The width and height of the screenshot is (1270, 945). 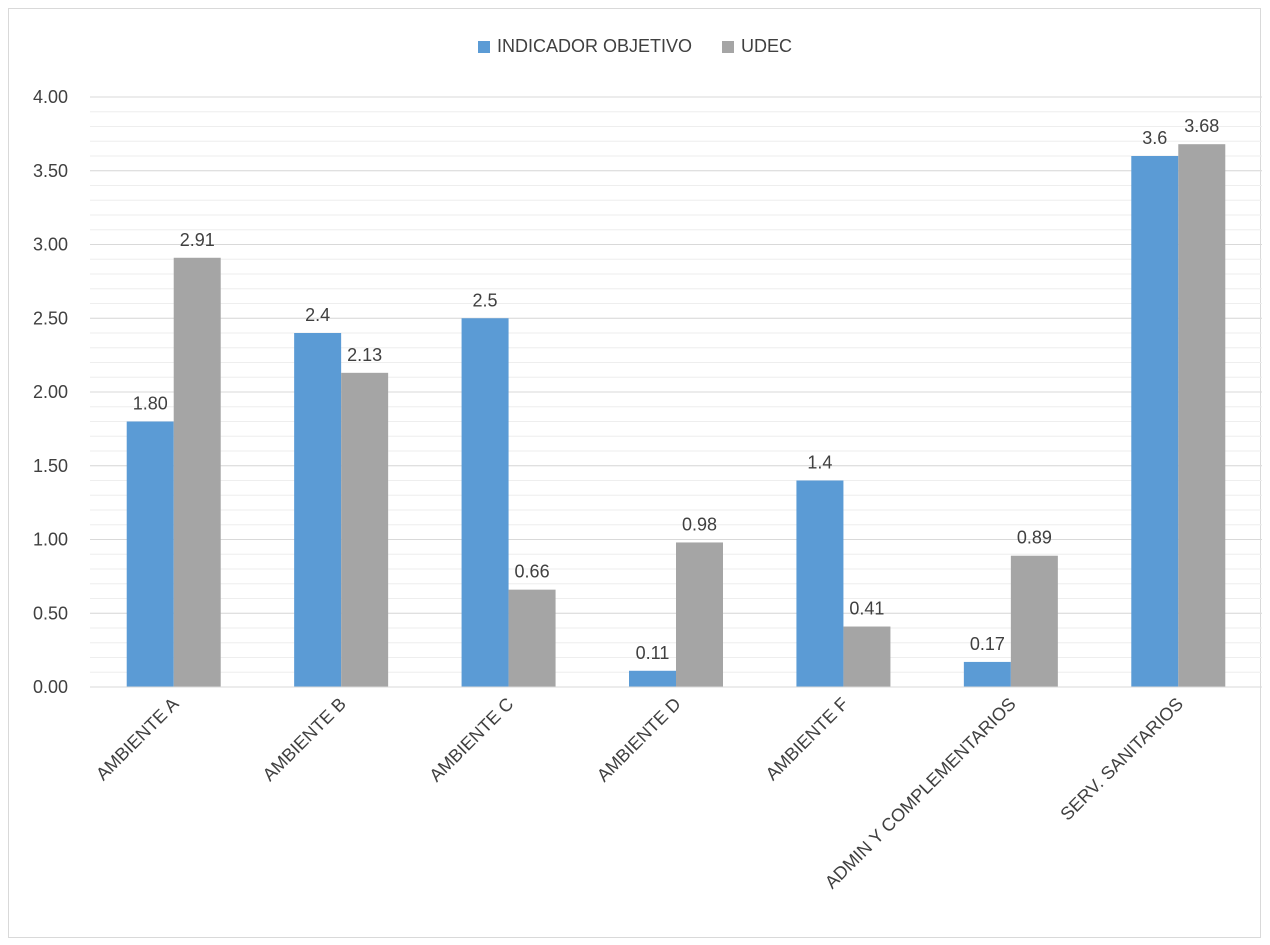 I want to click on y-tick-label: 2.50, so click(x=50, y=318).